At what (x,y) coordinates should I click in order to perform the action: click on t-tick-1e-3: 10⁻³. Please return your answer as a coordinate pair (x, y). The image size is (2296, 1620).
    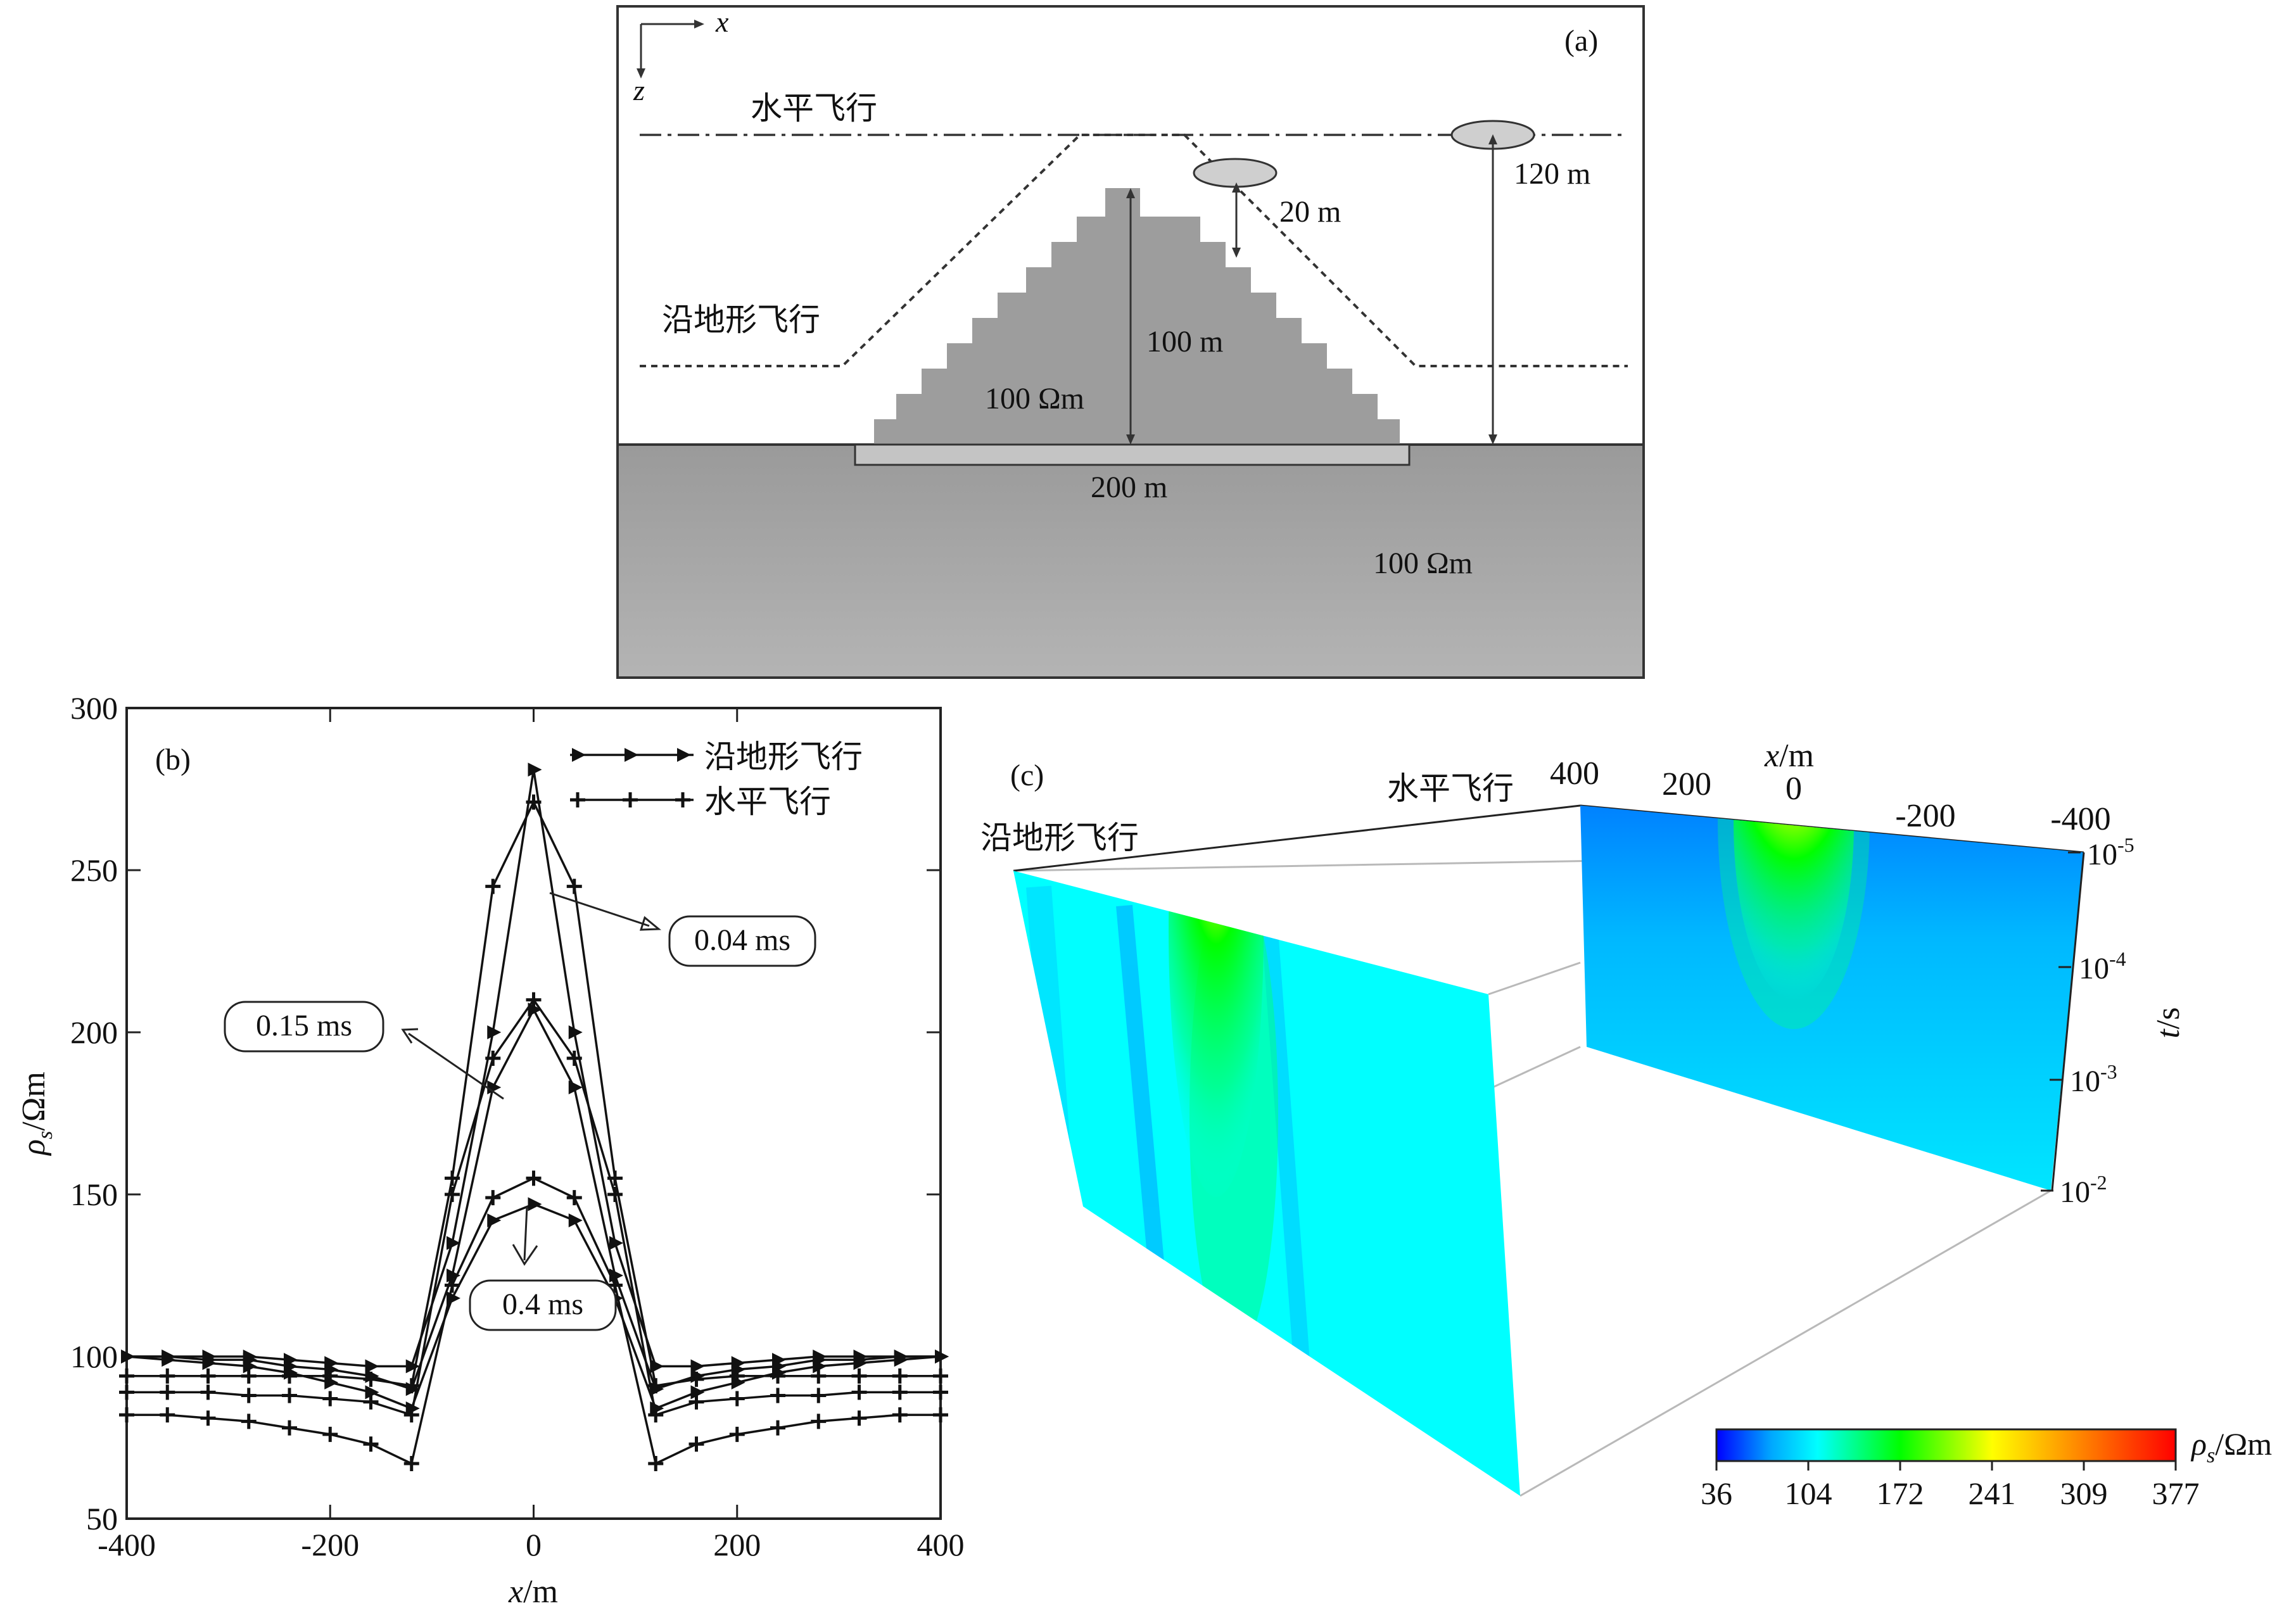
    Looking at the image, I should click on (2093, 1079).